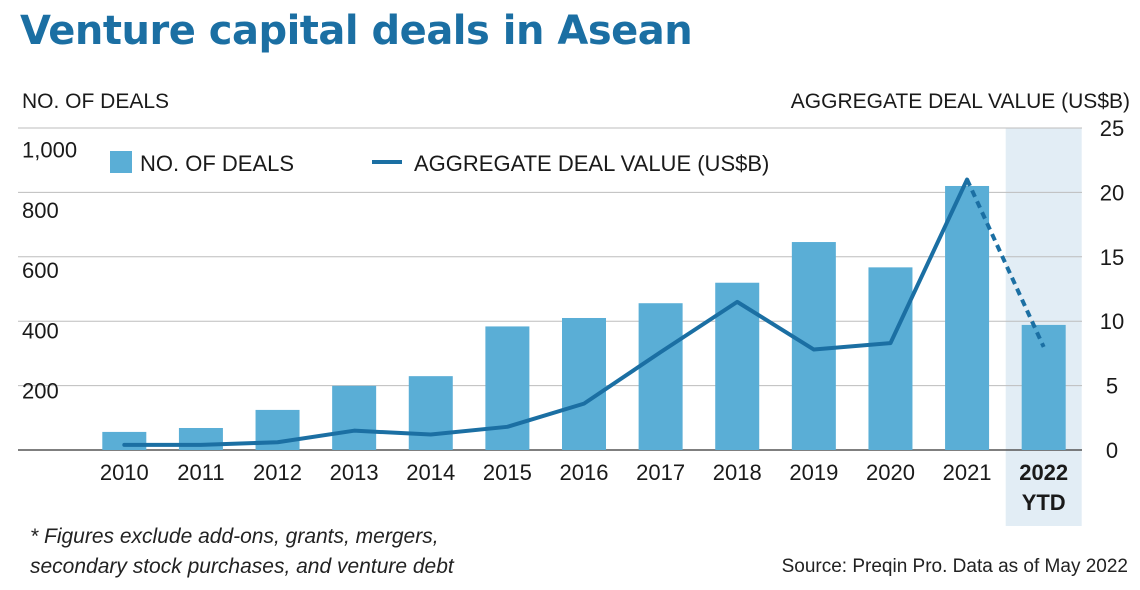 The image size is (1140, 590). What do you see at coordinates (890, 472) in the screenshot?
I see `x-tick-label: 2020` at bounding box center [890, 472].